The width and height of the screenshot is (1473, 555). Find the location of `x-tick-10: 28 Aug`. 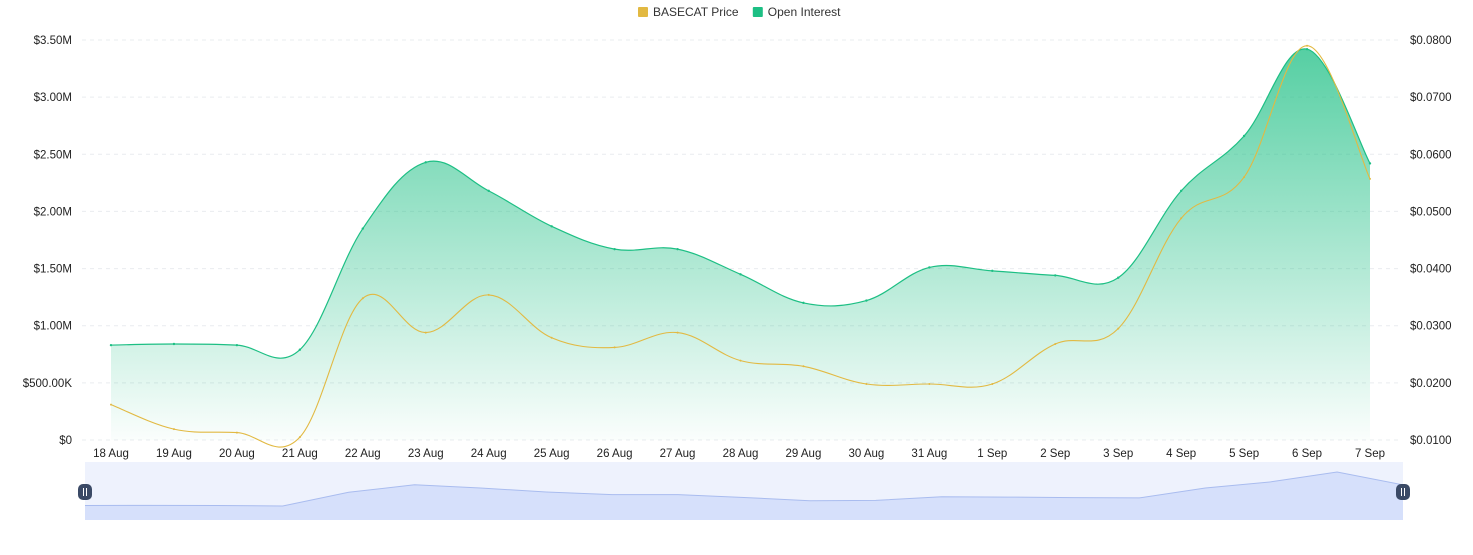

x-tick-10: 28 Aug is located at coordinates (741, 454).